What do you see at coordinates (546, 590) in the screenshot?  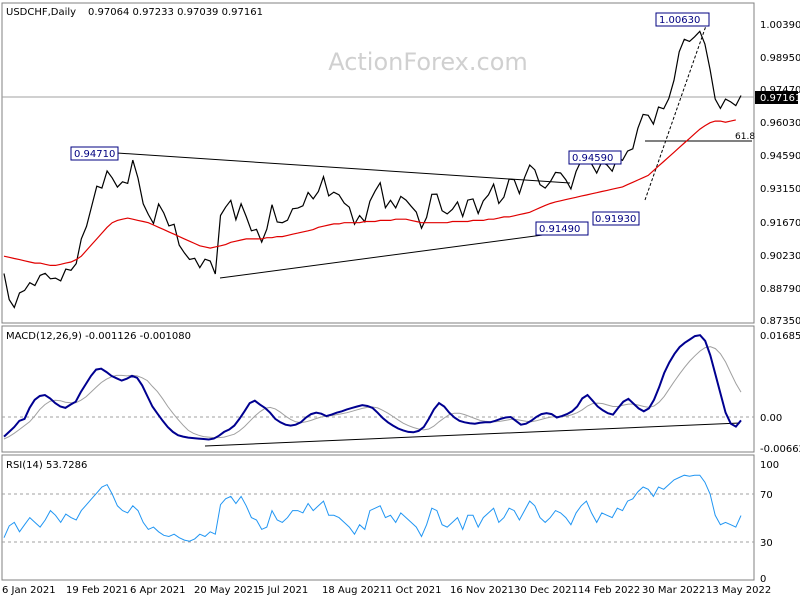 I see `date-tick-label: 30 Dec 2021` at bounding box center [546, 590].